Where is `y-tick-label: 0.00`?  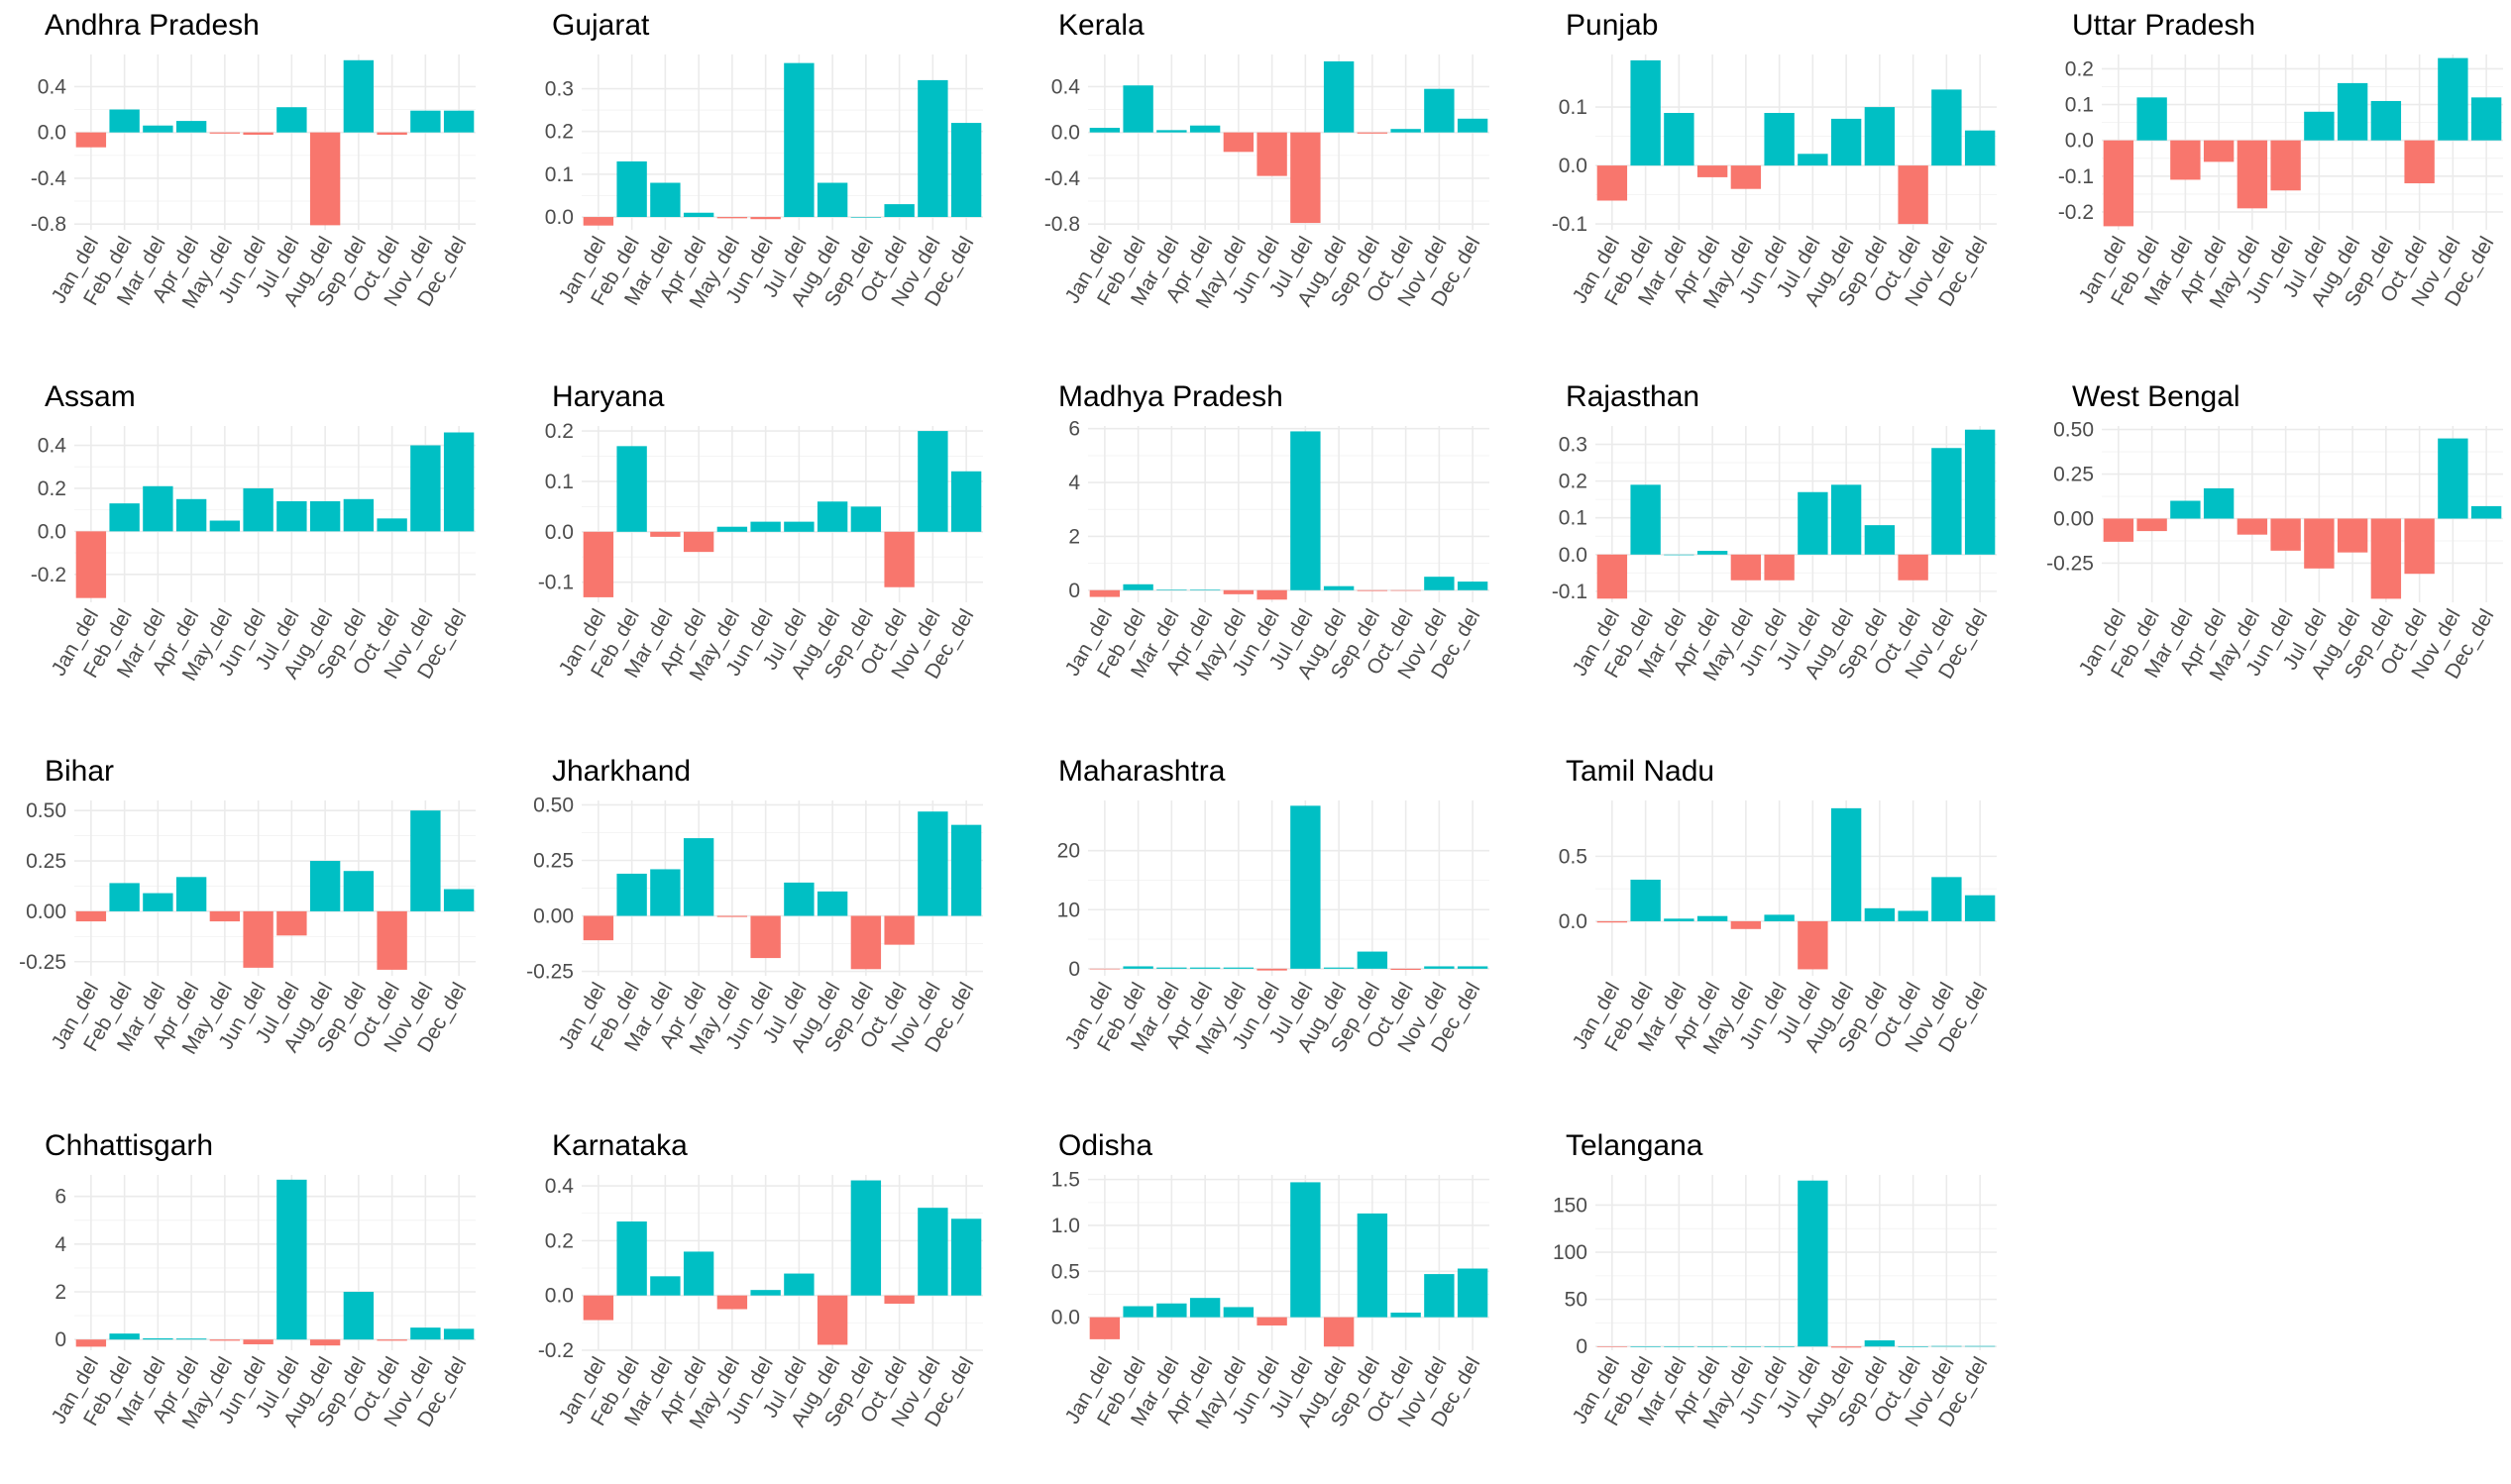 y-tick-label: 0.00 is located at coordinates (2073, 519).